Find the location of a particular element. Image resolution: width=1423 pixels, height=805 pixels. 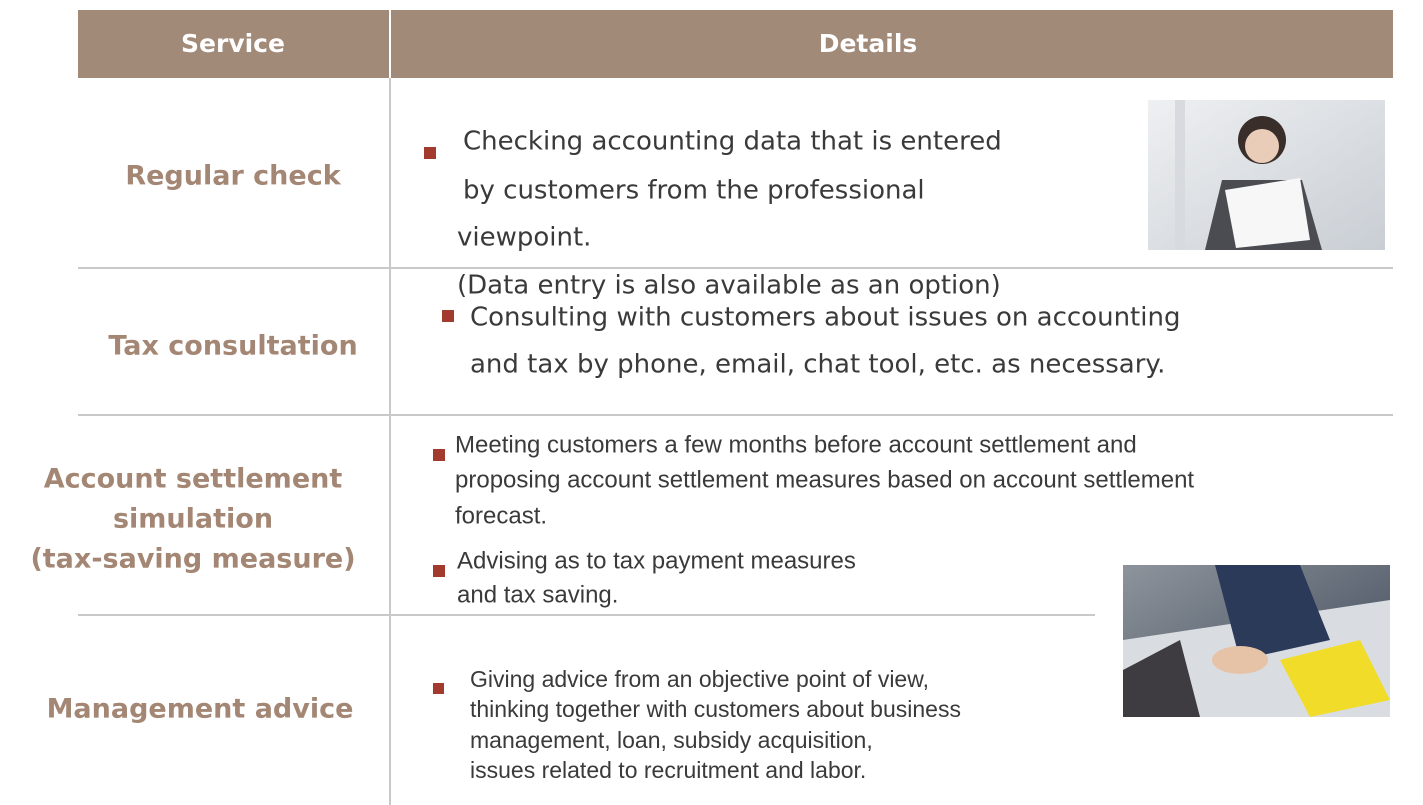

detail-line: forecast. is located at coordinates (501, 515).